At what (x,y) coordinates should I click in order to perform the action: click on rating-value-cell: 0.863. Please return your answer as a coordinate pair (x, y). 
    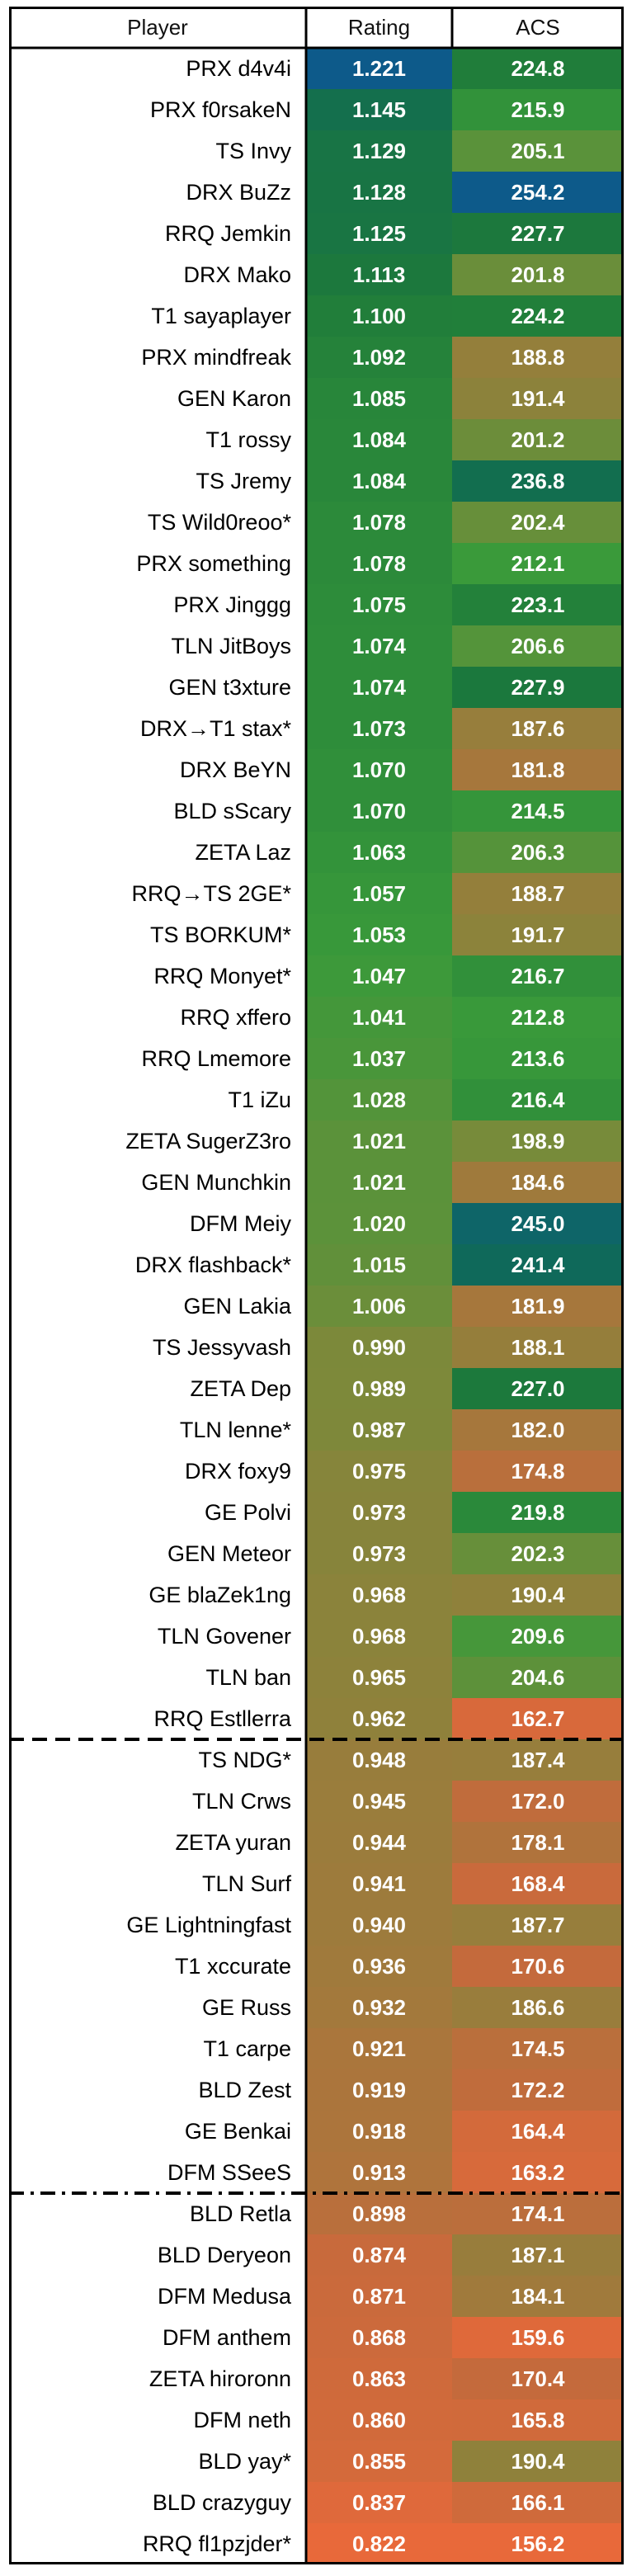
    Looking at the image, I should click on (379, 2378).